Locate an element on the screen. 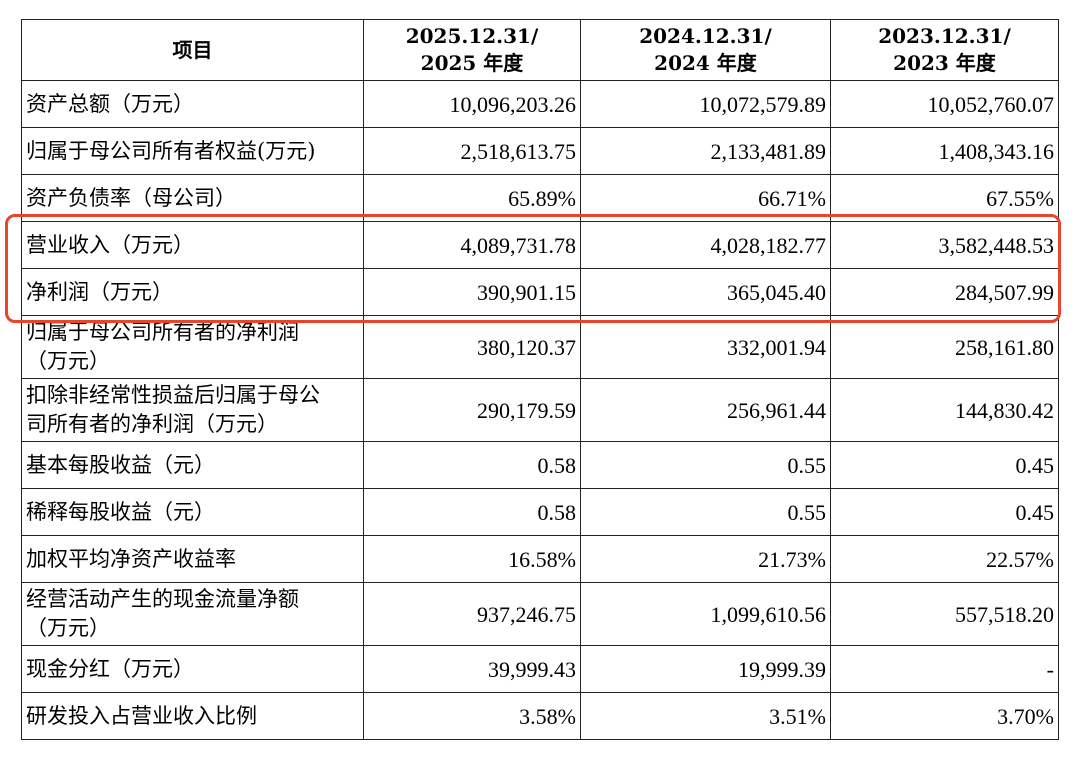 The height and width of the screenshot is (760, 1080). value-2023: 557,518.20 is located at coordinates (944, 614).